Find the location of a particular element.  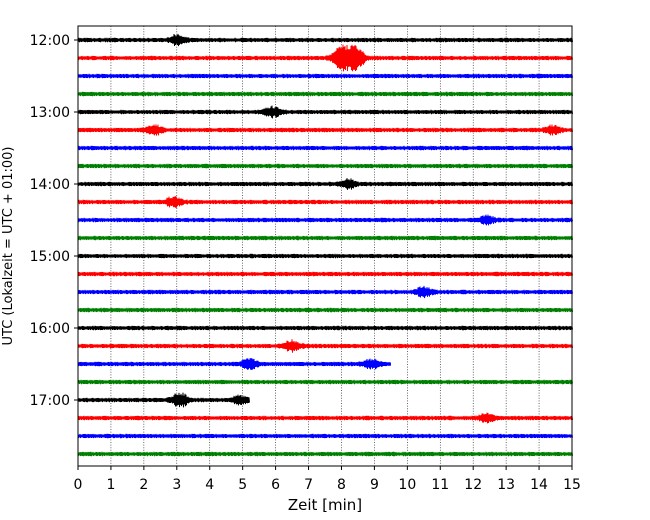

y-tick-label: 16:00 is located at coordinates (50, 329).